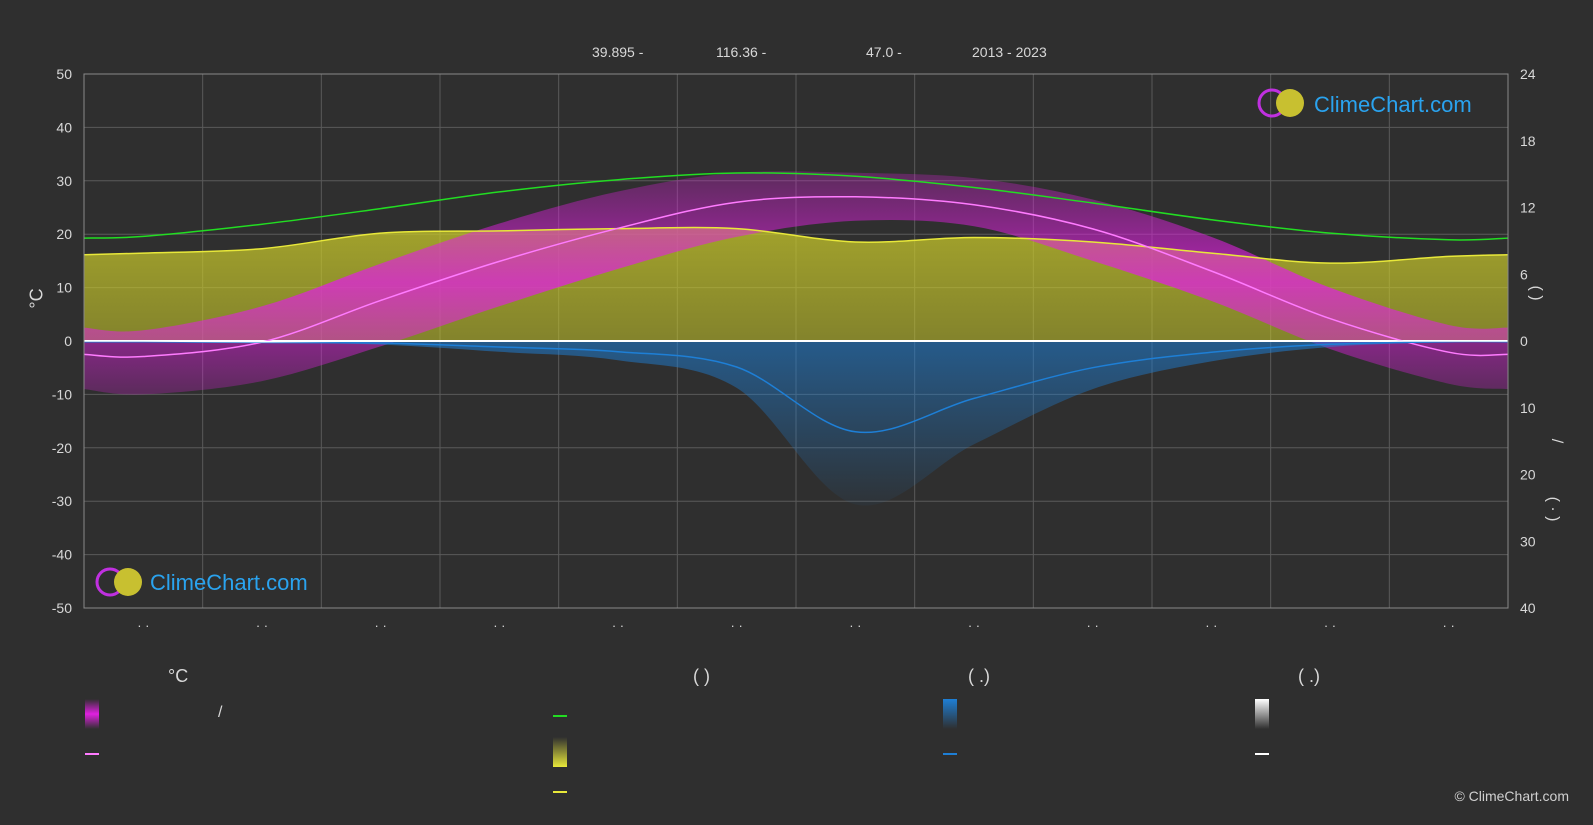  What do you see at coordinates (979, 676) in the screenshot?
I see `legend-rain-header: ( .)` at bounding box center [979, 676].